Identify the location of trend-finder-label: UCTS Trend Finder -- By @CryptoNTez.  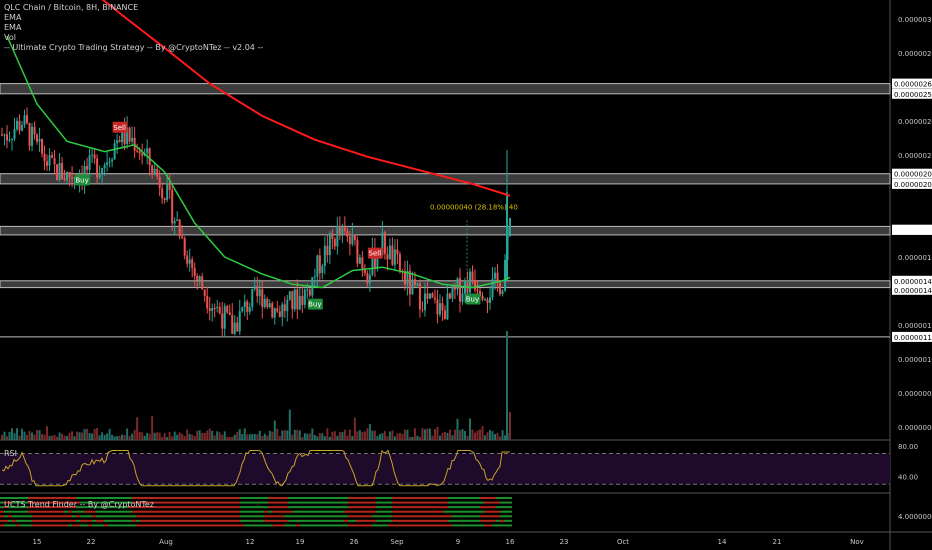
(79, 504).